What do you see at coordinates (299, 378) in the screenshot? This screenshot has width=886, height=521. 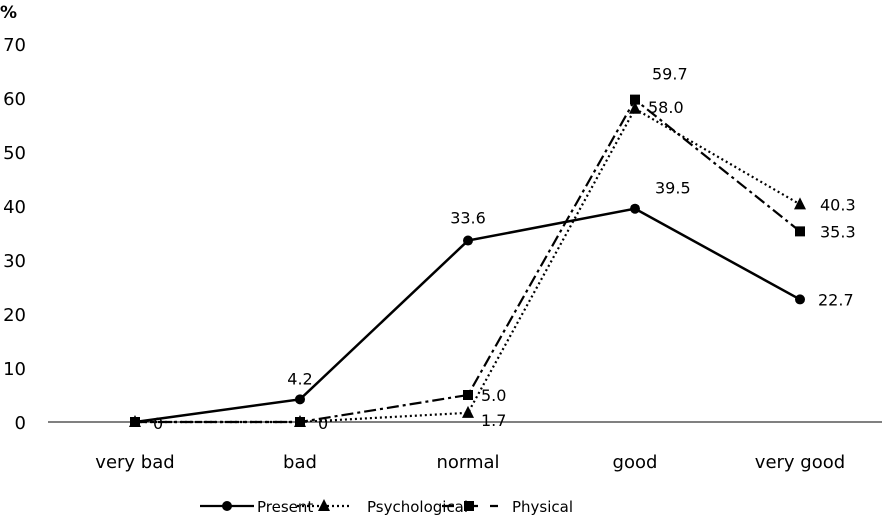 I see `data-label: 4.2` at bounding box center [299, 378].